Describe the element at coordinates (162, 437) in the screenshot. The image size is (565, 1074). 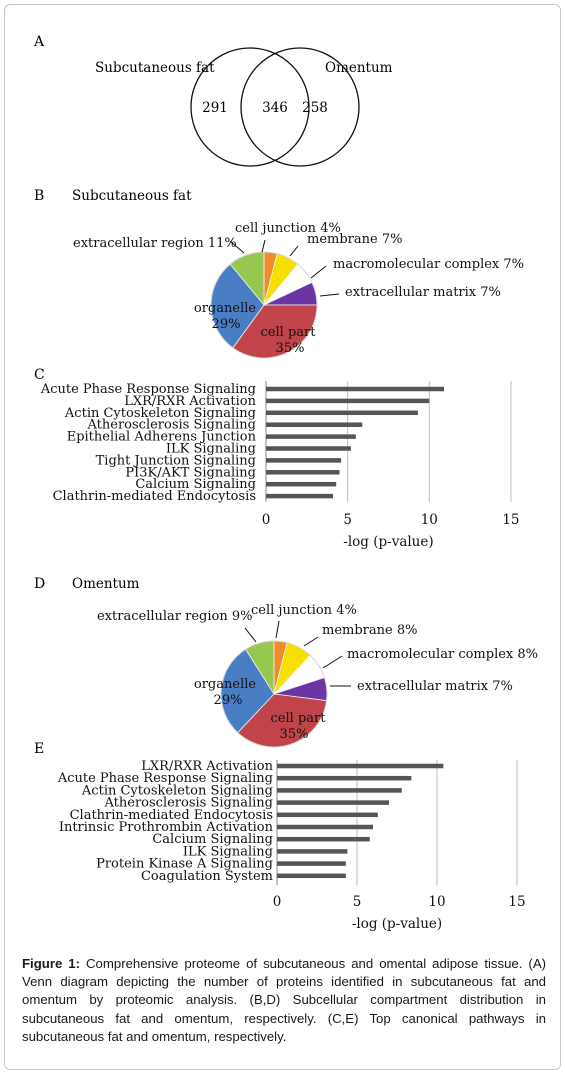
I see `category-label: Epithelial Adherens Junction` at that location.